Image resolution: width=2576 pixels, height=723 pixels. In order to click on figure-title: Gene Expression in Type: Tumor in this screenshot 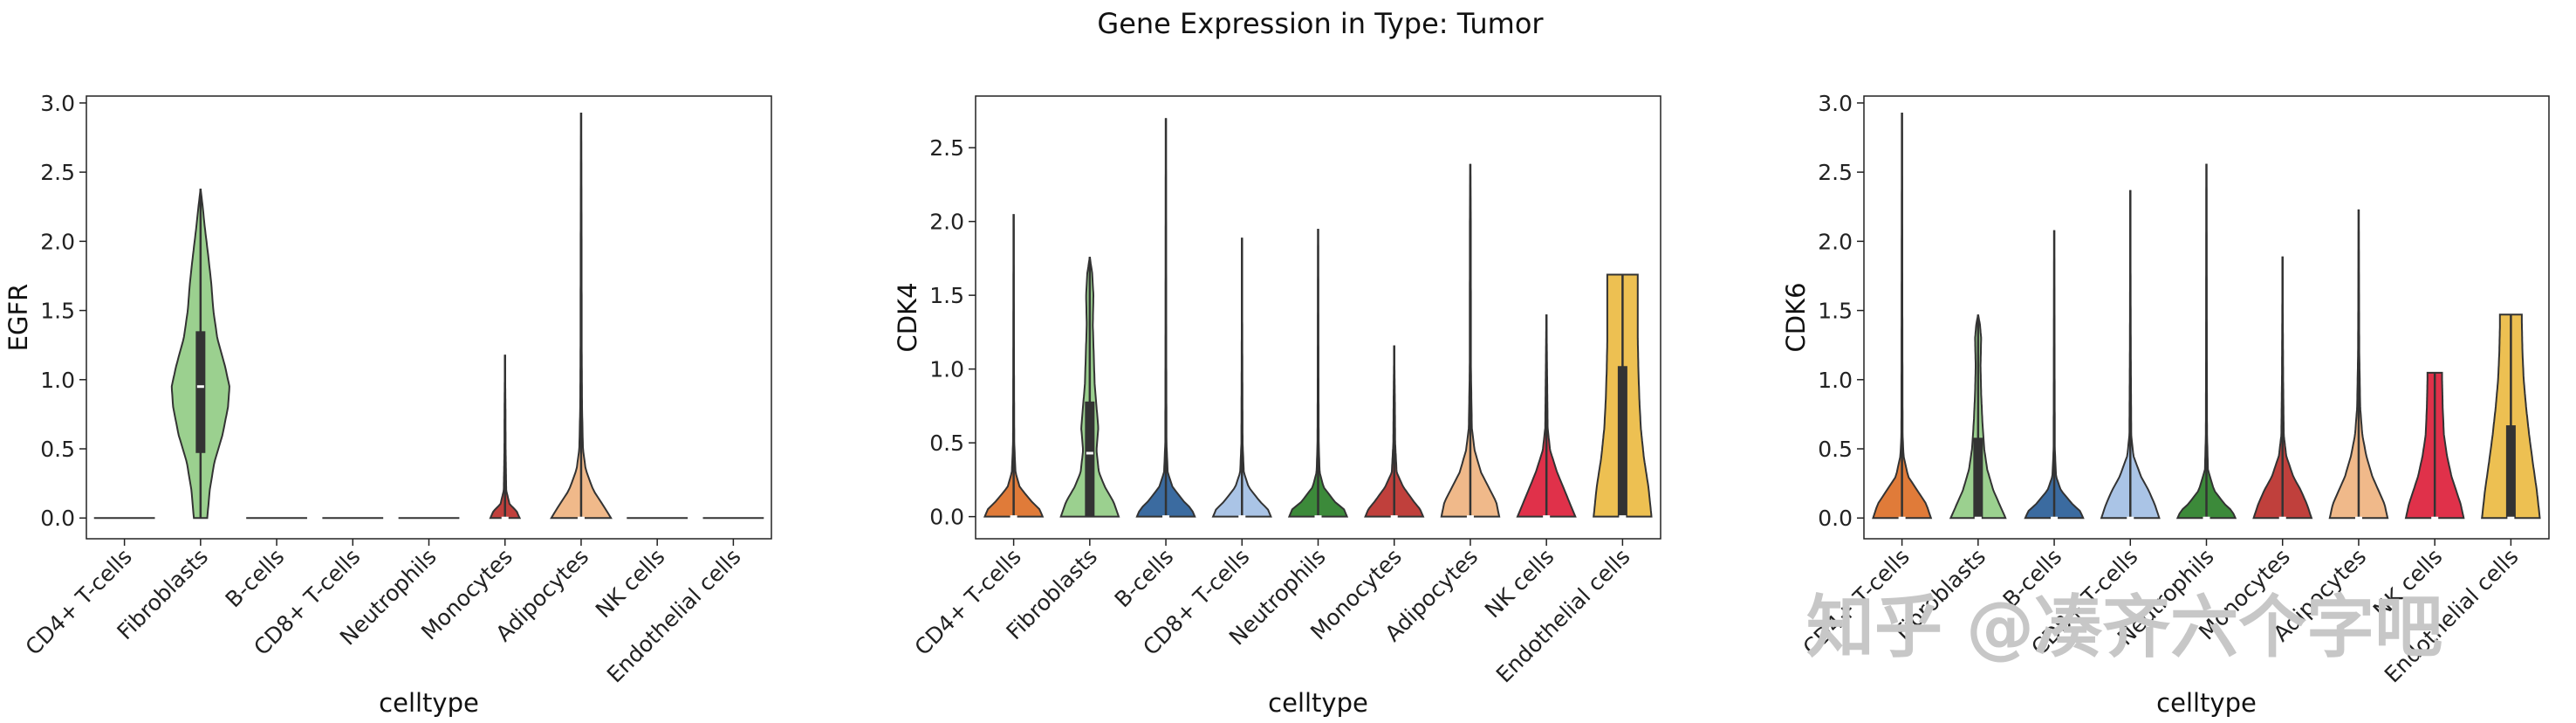, I will do `click(1320, 23)`.